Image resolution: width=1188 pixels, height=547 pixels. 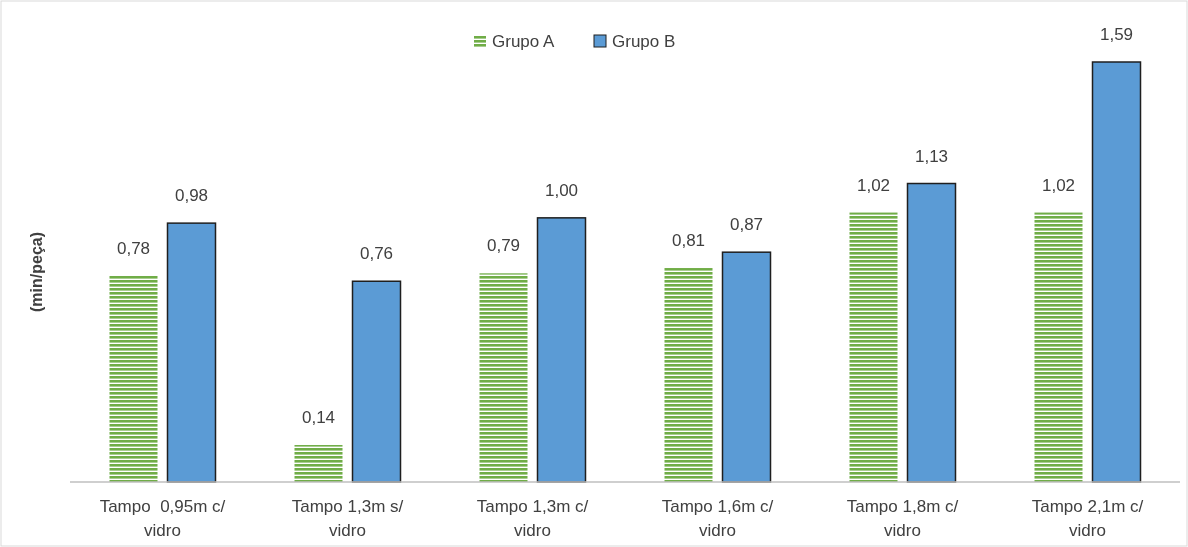 I want to click on legend-label: Grupo A, so click(x=524, y=41).